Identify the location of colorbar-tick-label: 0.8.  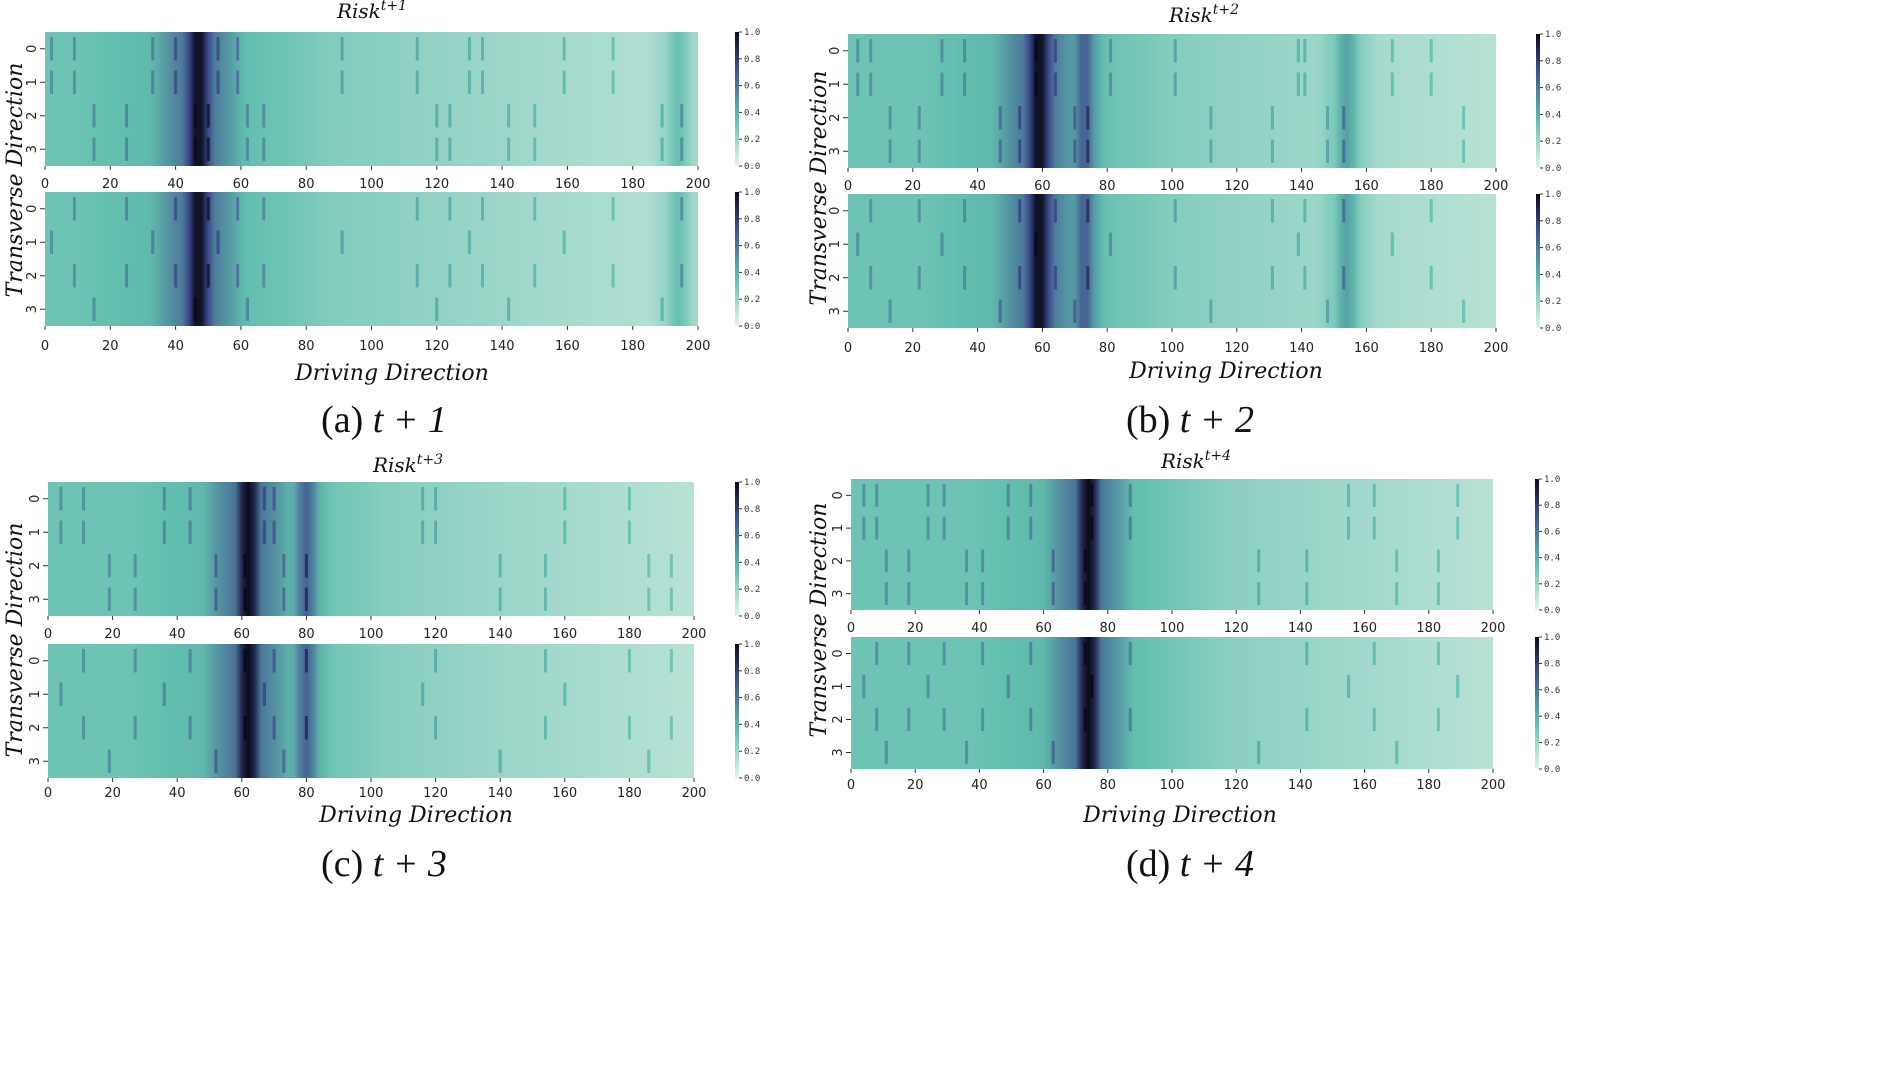
(1553, 222).